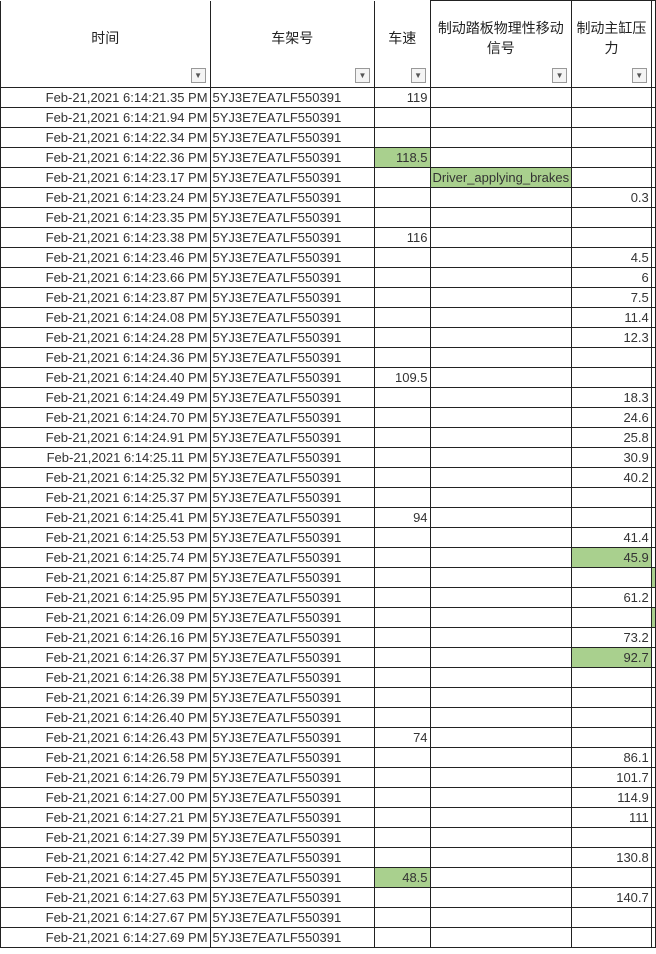 This screenshot has height=954, width=656. Describe the element at coordinates (611, 597) in the screenshot. I see `pressure-cell: 61.2` at that location.